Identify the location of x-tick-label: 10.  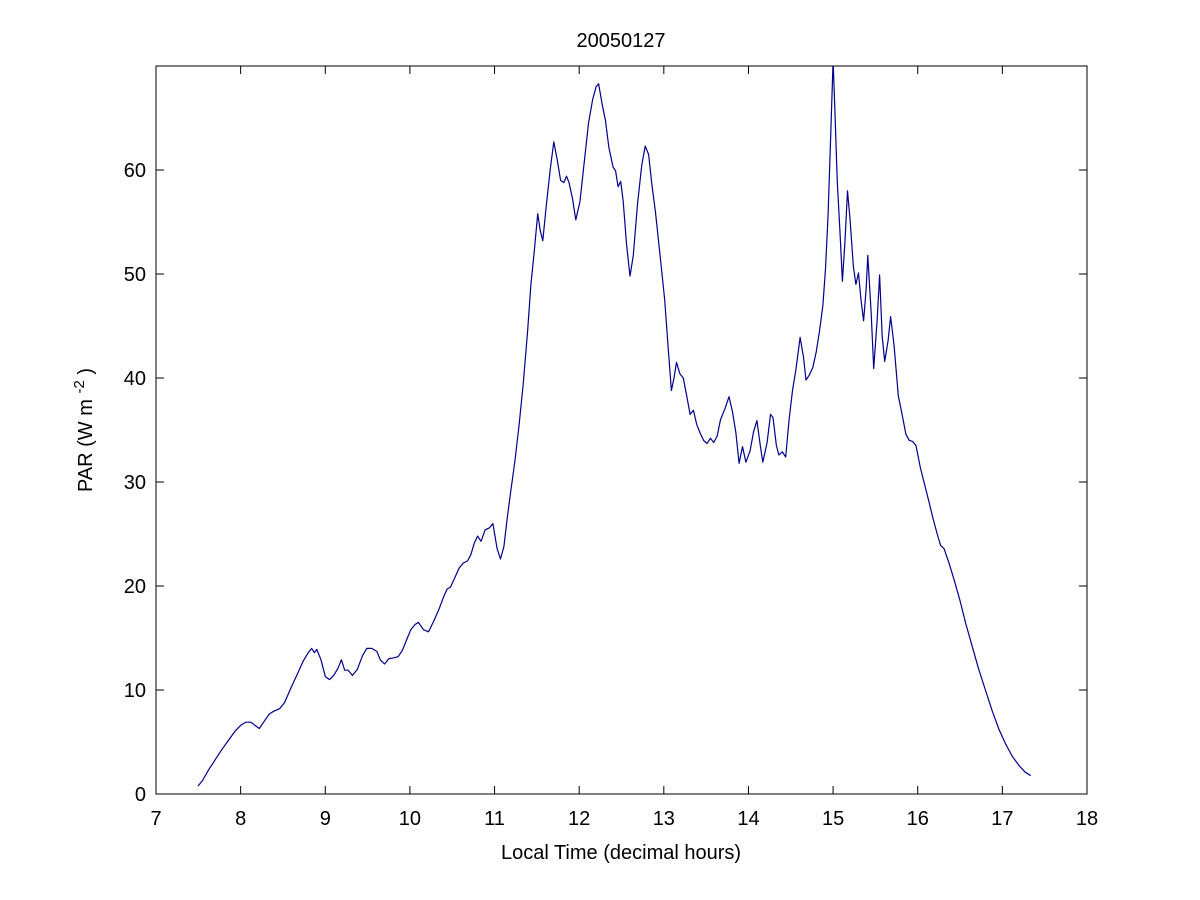
(410, 819).